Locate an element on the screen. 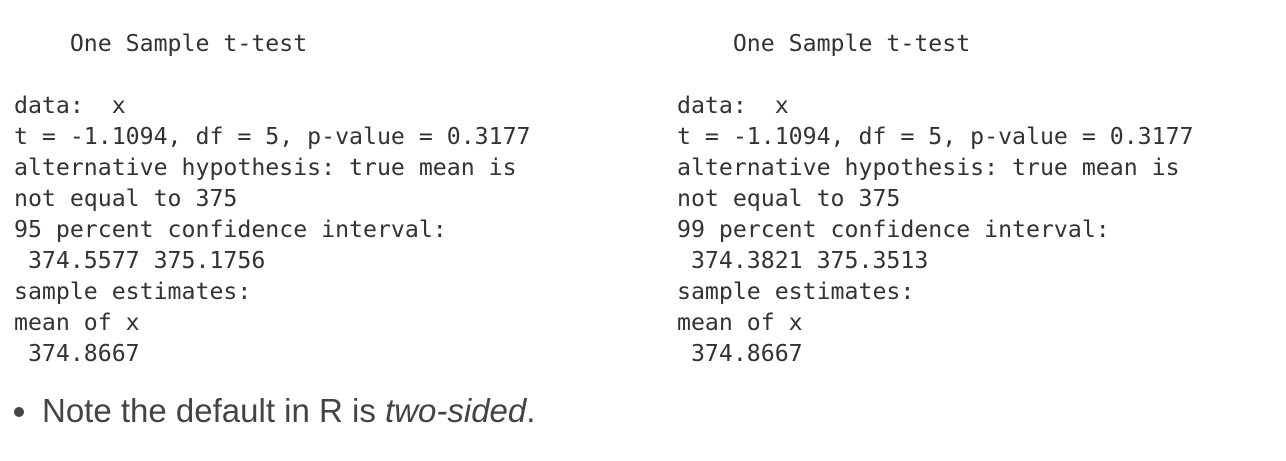  left-ci-values: 374.5577 375.1756 is located at coordinates (140, 260).